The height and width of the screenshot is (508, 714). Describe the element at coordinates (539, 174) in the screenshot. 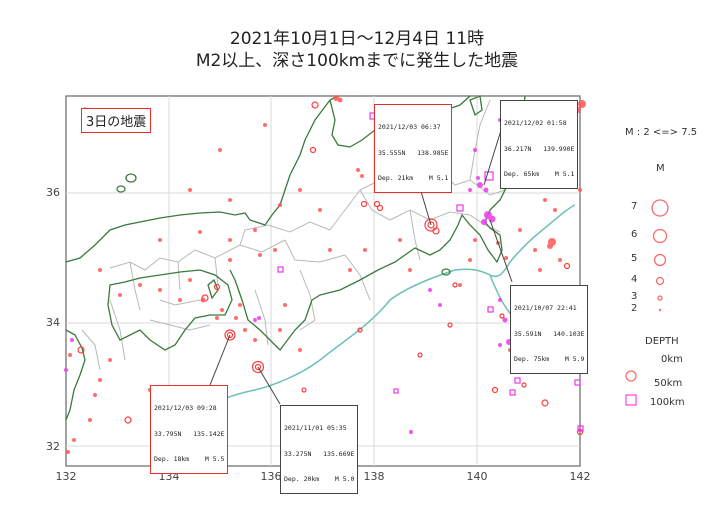

I see `callout-depth-mag: Dep. 65km M 5.1` at that location.